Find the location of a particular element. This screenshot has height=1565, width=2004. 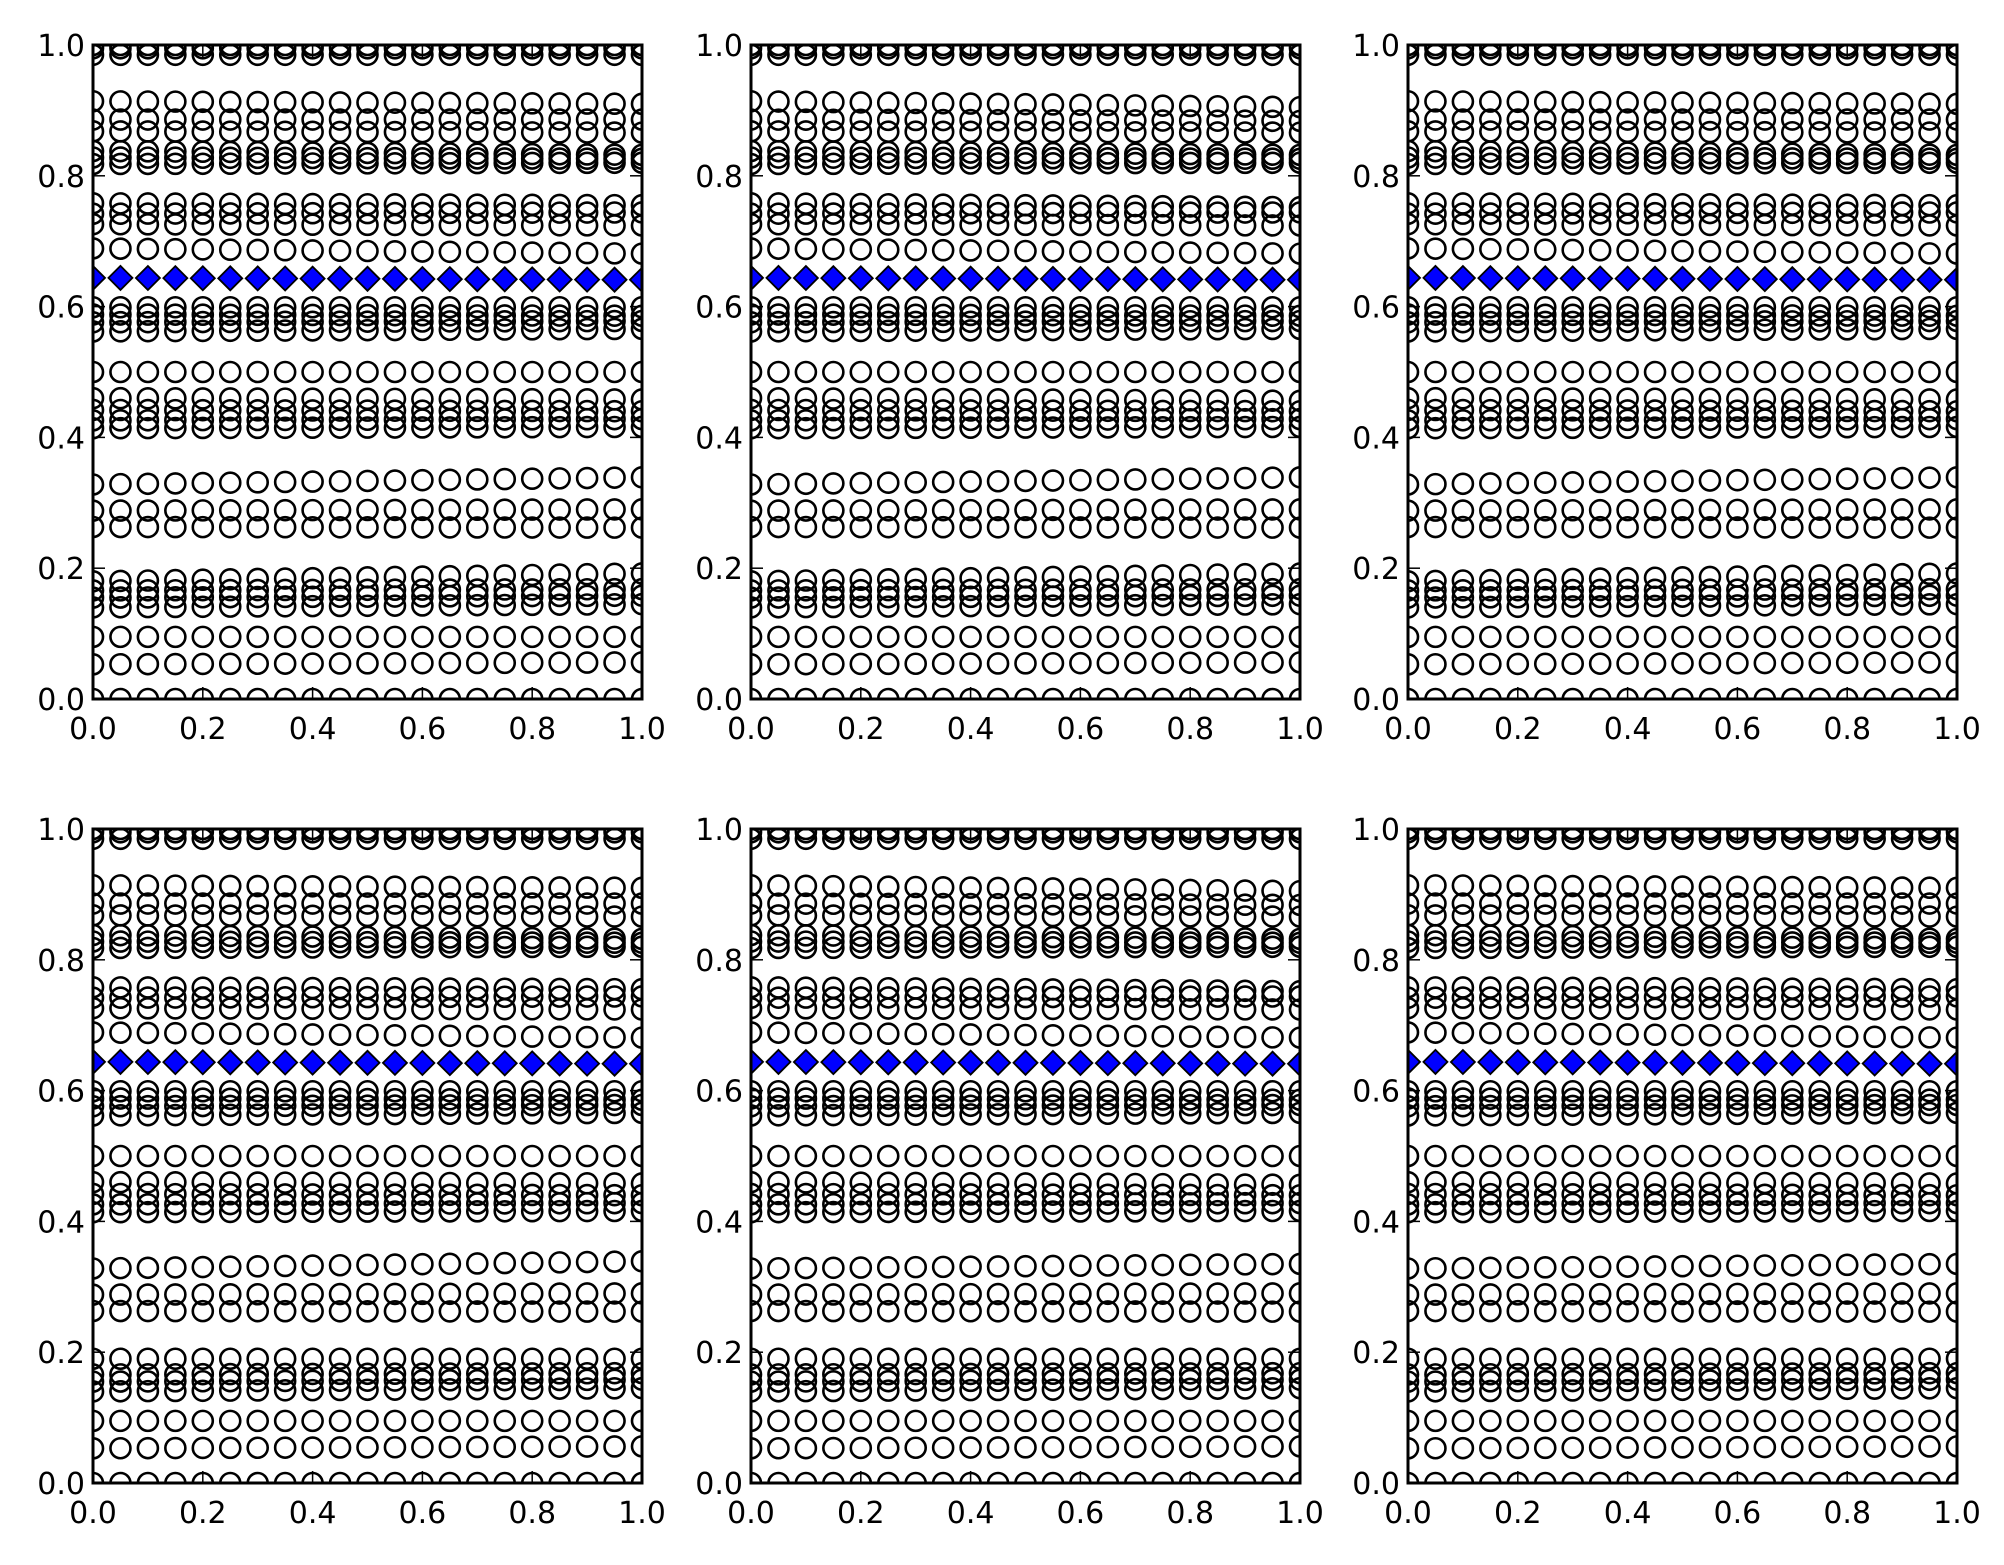

axes-frame is located at coordinates (1025, 1156).